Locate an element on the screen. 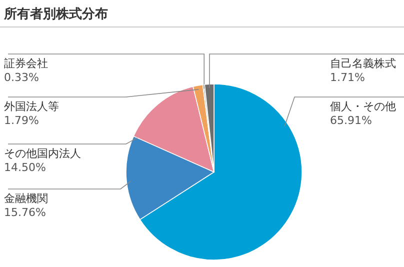 The width and height of the screenshot is (404, 267). slice-label: 個人・その他 is located at coordinates (363, 106).